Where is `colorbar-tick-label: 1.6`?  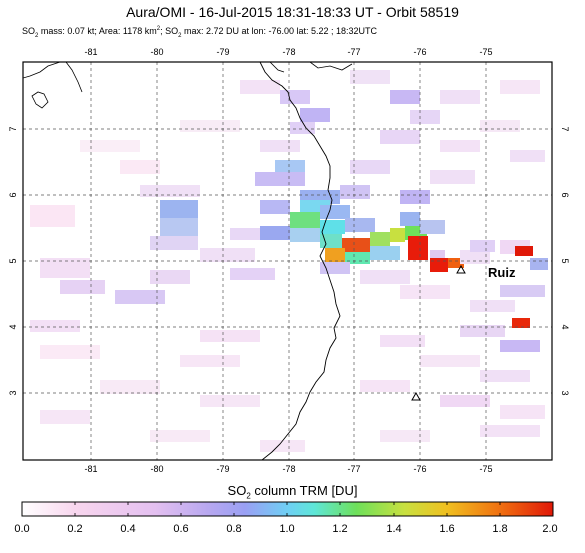
colorbar-tick-label: 1.6 is located at coordinates (446, 529).